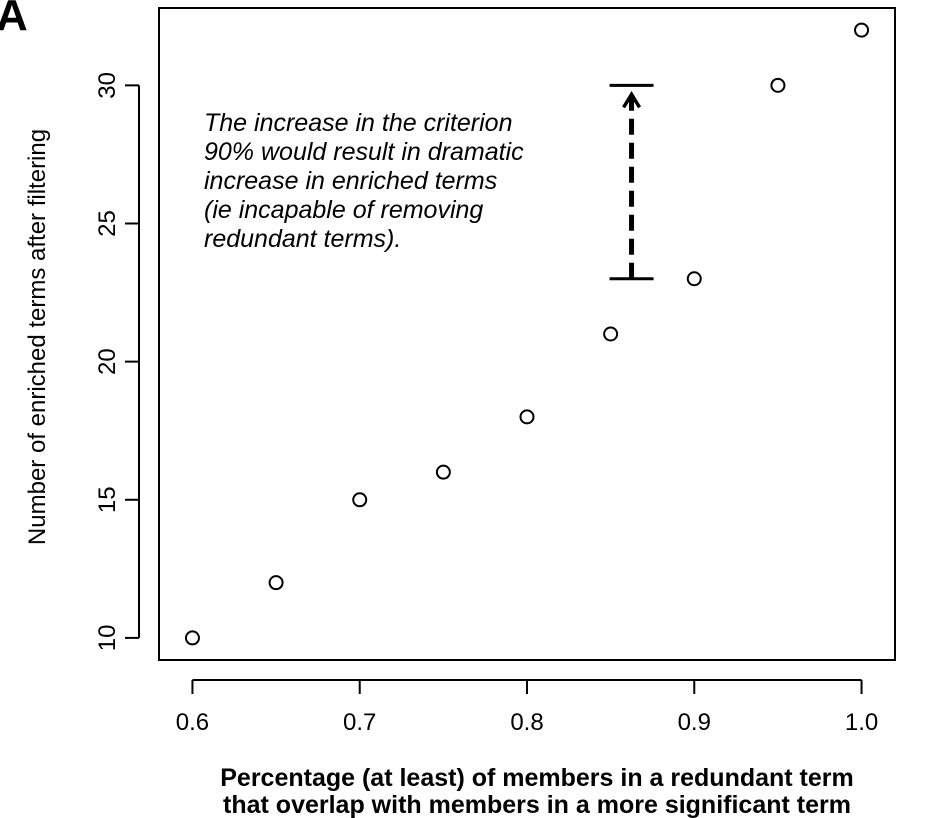 The image size is (932, 818). Describe the element at coordinates (527, 707) in the screenshot. I see `x-axis: 0.6 0.7 0.8 0.9 1.0` at that location.